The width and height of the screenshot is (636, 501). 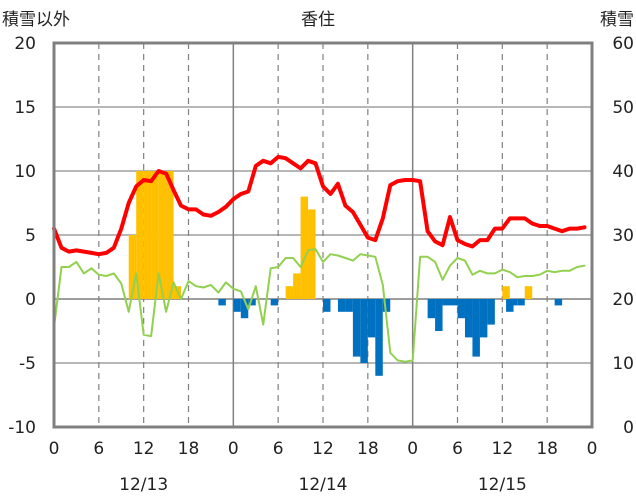 What do you see at coordinates (25, 172) in the screenshot?
I see `left-tick-label: 10` at bounding box center [25, 172].